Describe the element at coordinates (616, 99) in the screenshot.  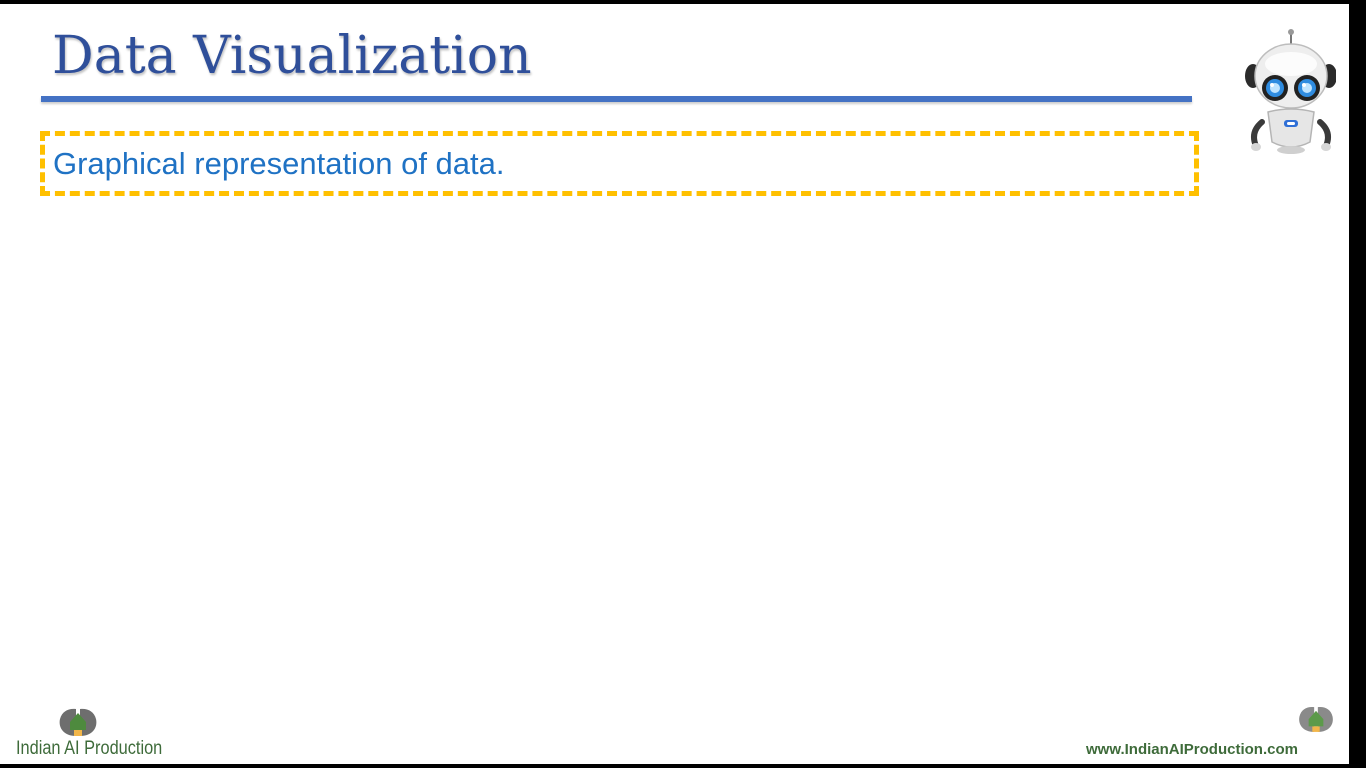
I see `title-underline` at that location.